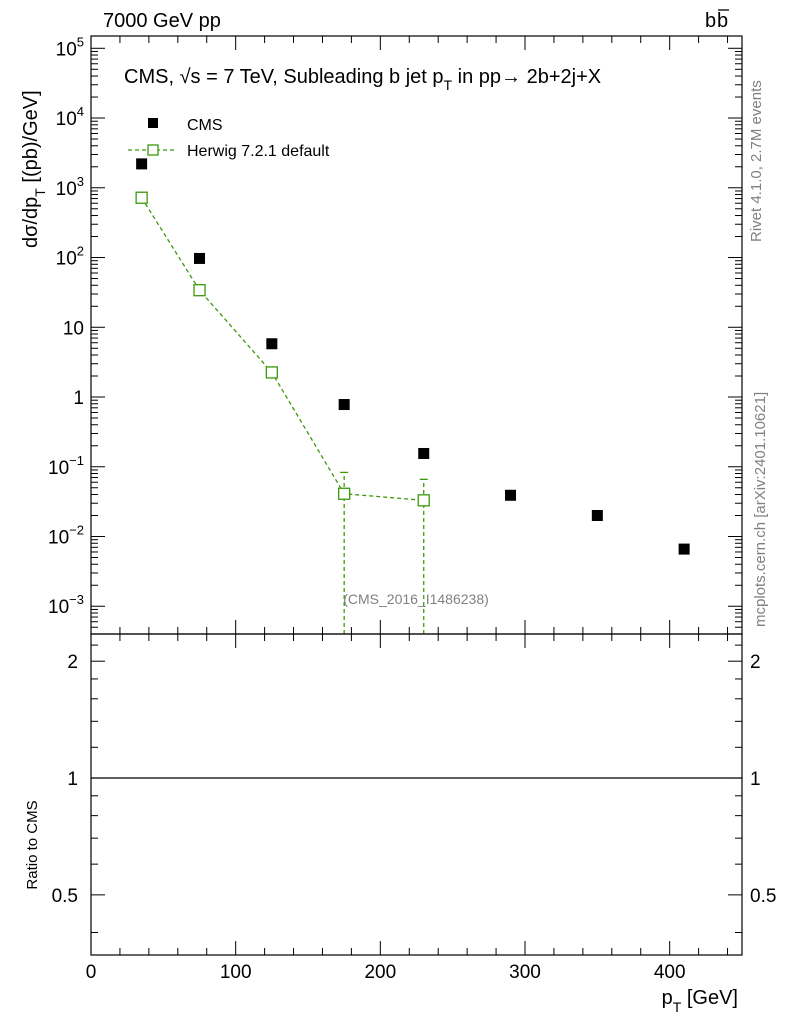 The width and height of the screenshot is (786, 1024). Describe the element at coordinates (185, 77) in the screenshot. I see `sqrt-symbol: √` at that location.